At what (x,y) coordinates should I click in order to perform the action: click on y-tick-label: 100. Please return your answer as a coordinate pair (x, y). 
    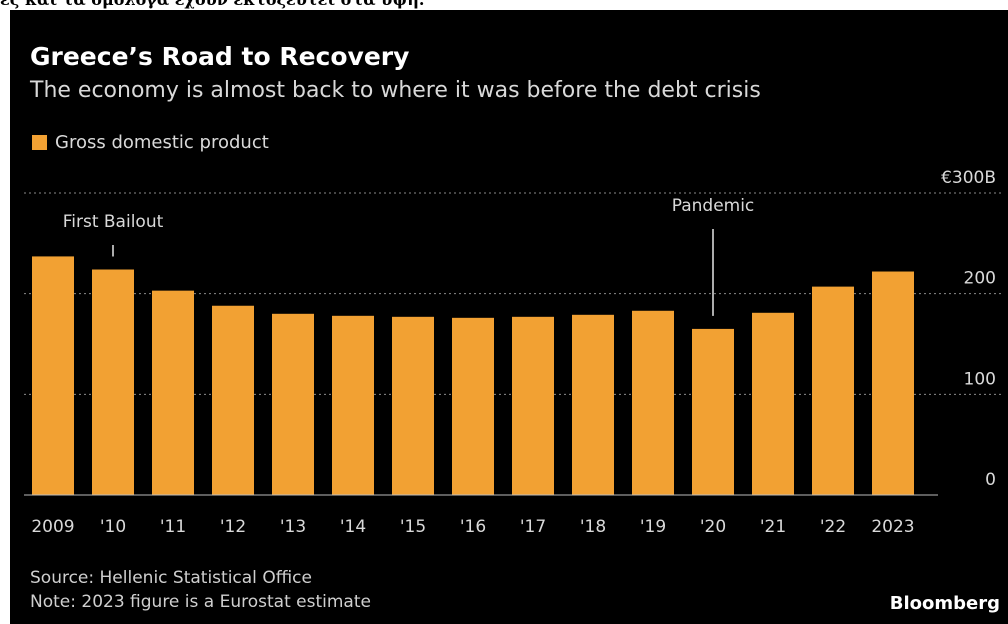
    Looking at the image, I should click on (980, 379).